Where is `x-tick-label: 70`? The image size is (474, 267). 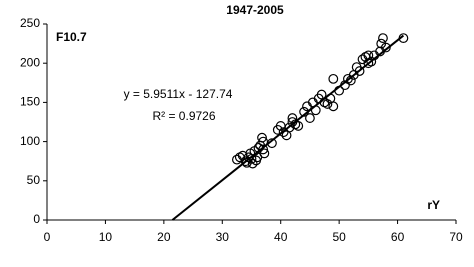
x-tick-label: 70 is located at coordinates (456, 237).